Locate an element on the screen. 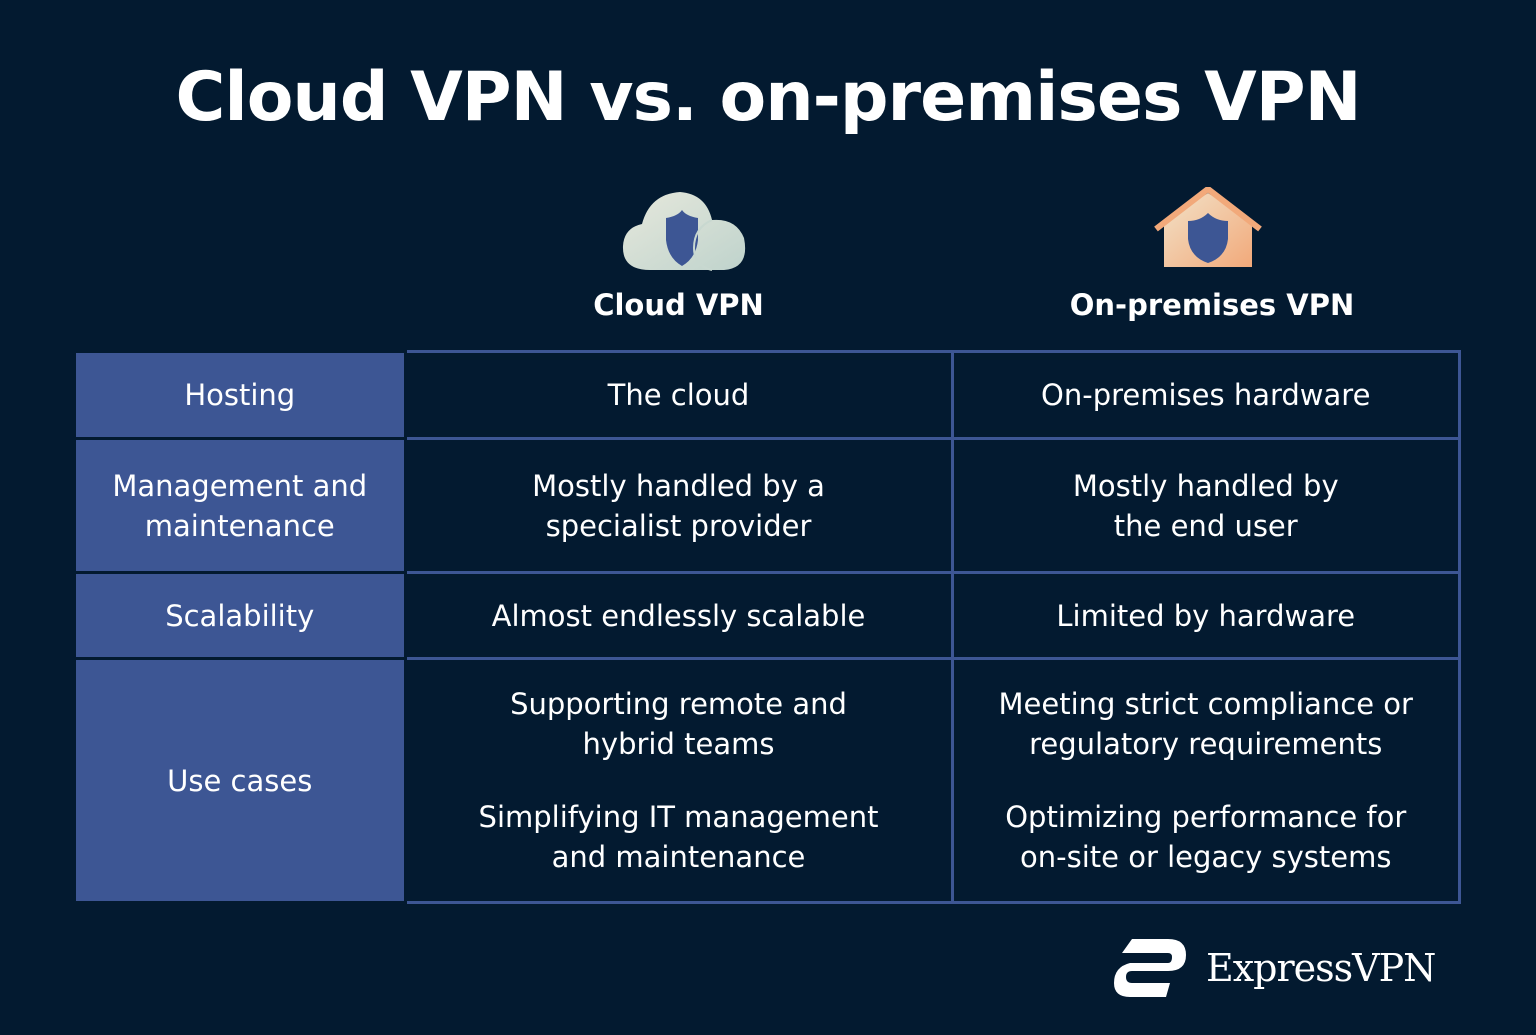  onprem-cell: Mostly handled by the end user is located at coordinates (1205, 505).